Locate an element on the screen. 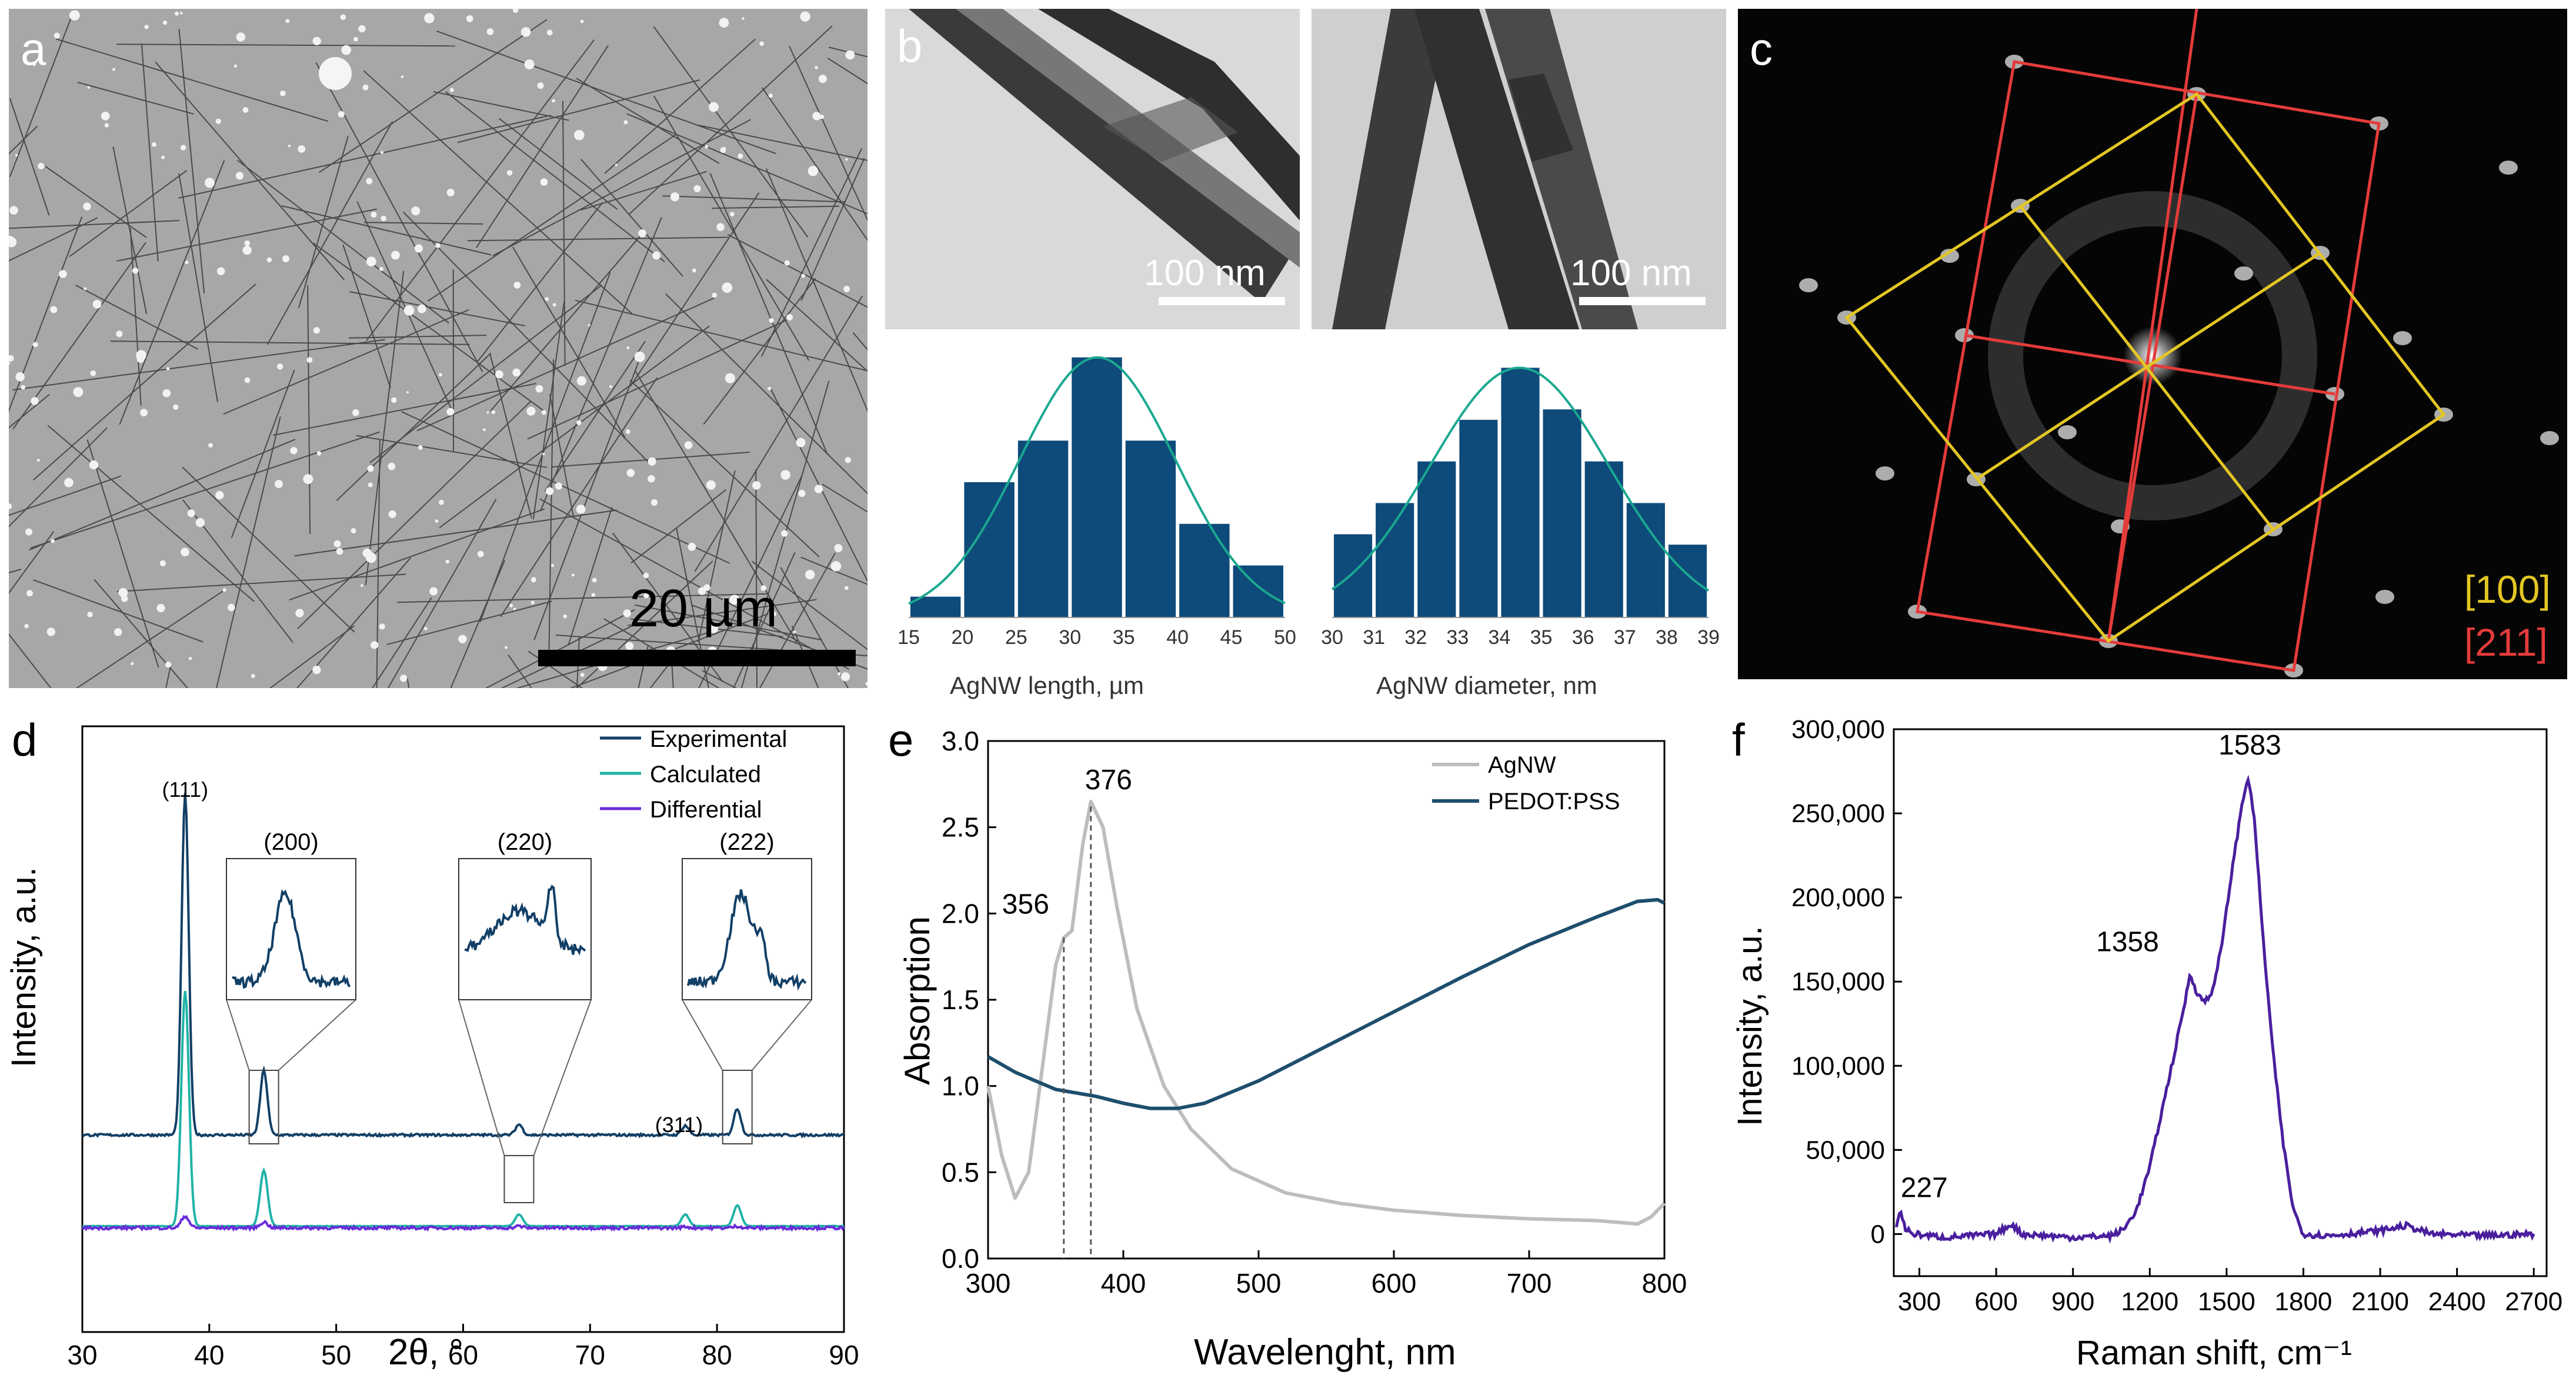 The height and width of the screenshot is (1382, 2576). legend-100: [100] is located at coordinates (2507, 589).